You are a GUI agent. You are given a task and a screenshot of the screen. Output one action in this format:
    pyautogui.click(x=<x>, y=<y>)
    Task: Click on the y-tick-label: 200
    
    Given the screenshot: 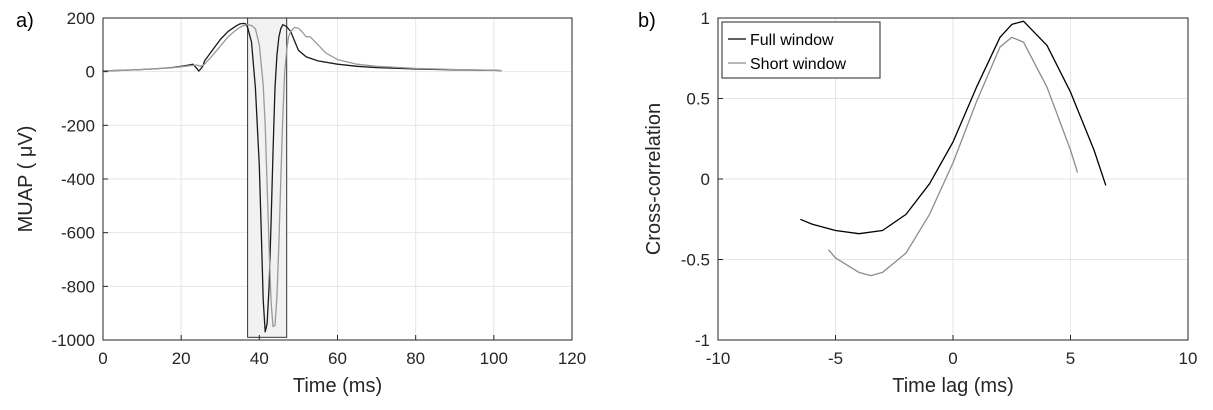 What is the action you would take?
    pyautogui.click(x=81, y=18)
    